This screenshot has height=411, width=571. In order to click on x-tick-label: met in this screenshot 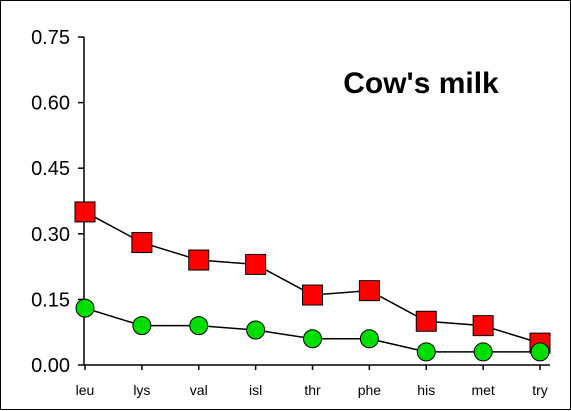, I will do `click(482, 390)`.